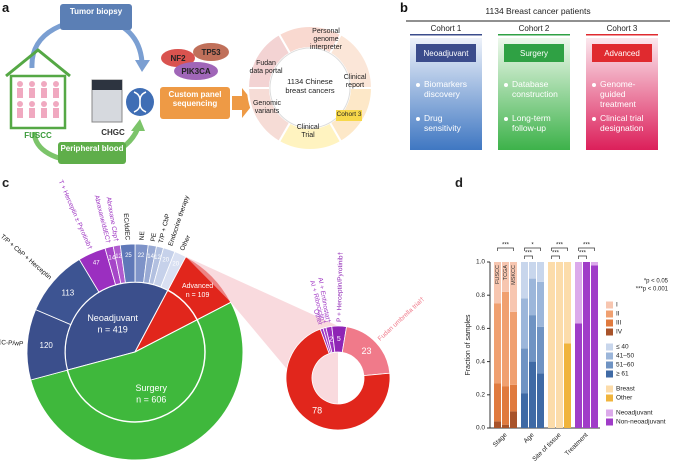  Describe the element at coordinates (326, 40) in the screenshot. I see `cycle-node: Personal genome interpreter` at that location.